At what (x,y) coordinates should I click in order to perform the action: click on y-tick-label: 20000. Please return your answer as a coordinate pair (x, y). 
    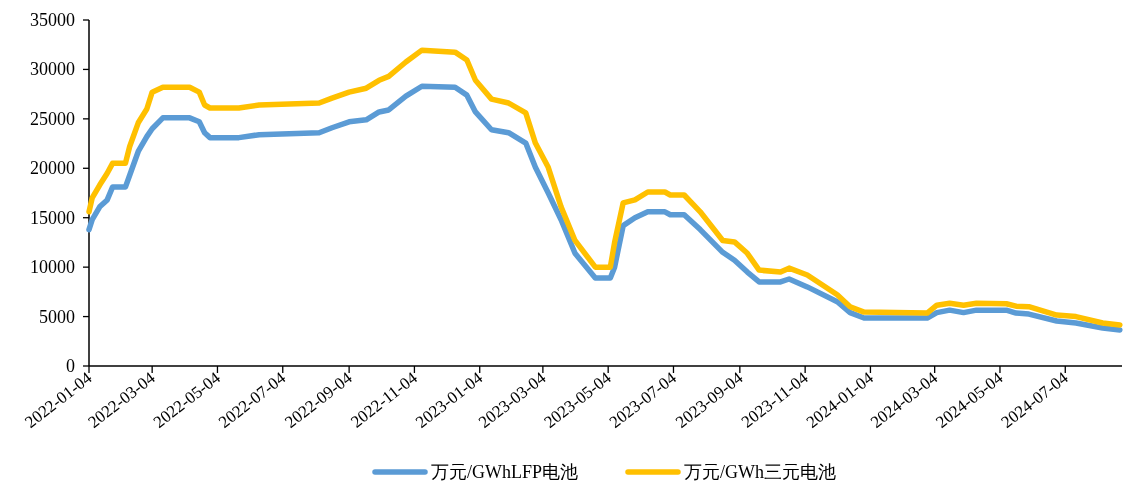
    Looking at the image, I should click on (52, 168).